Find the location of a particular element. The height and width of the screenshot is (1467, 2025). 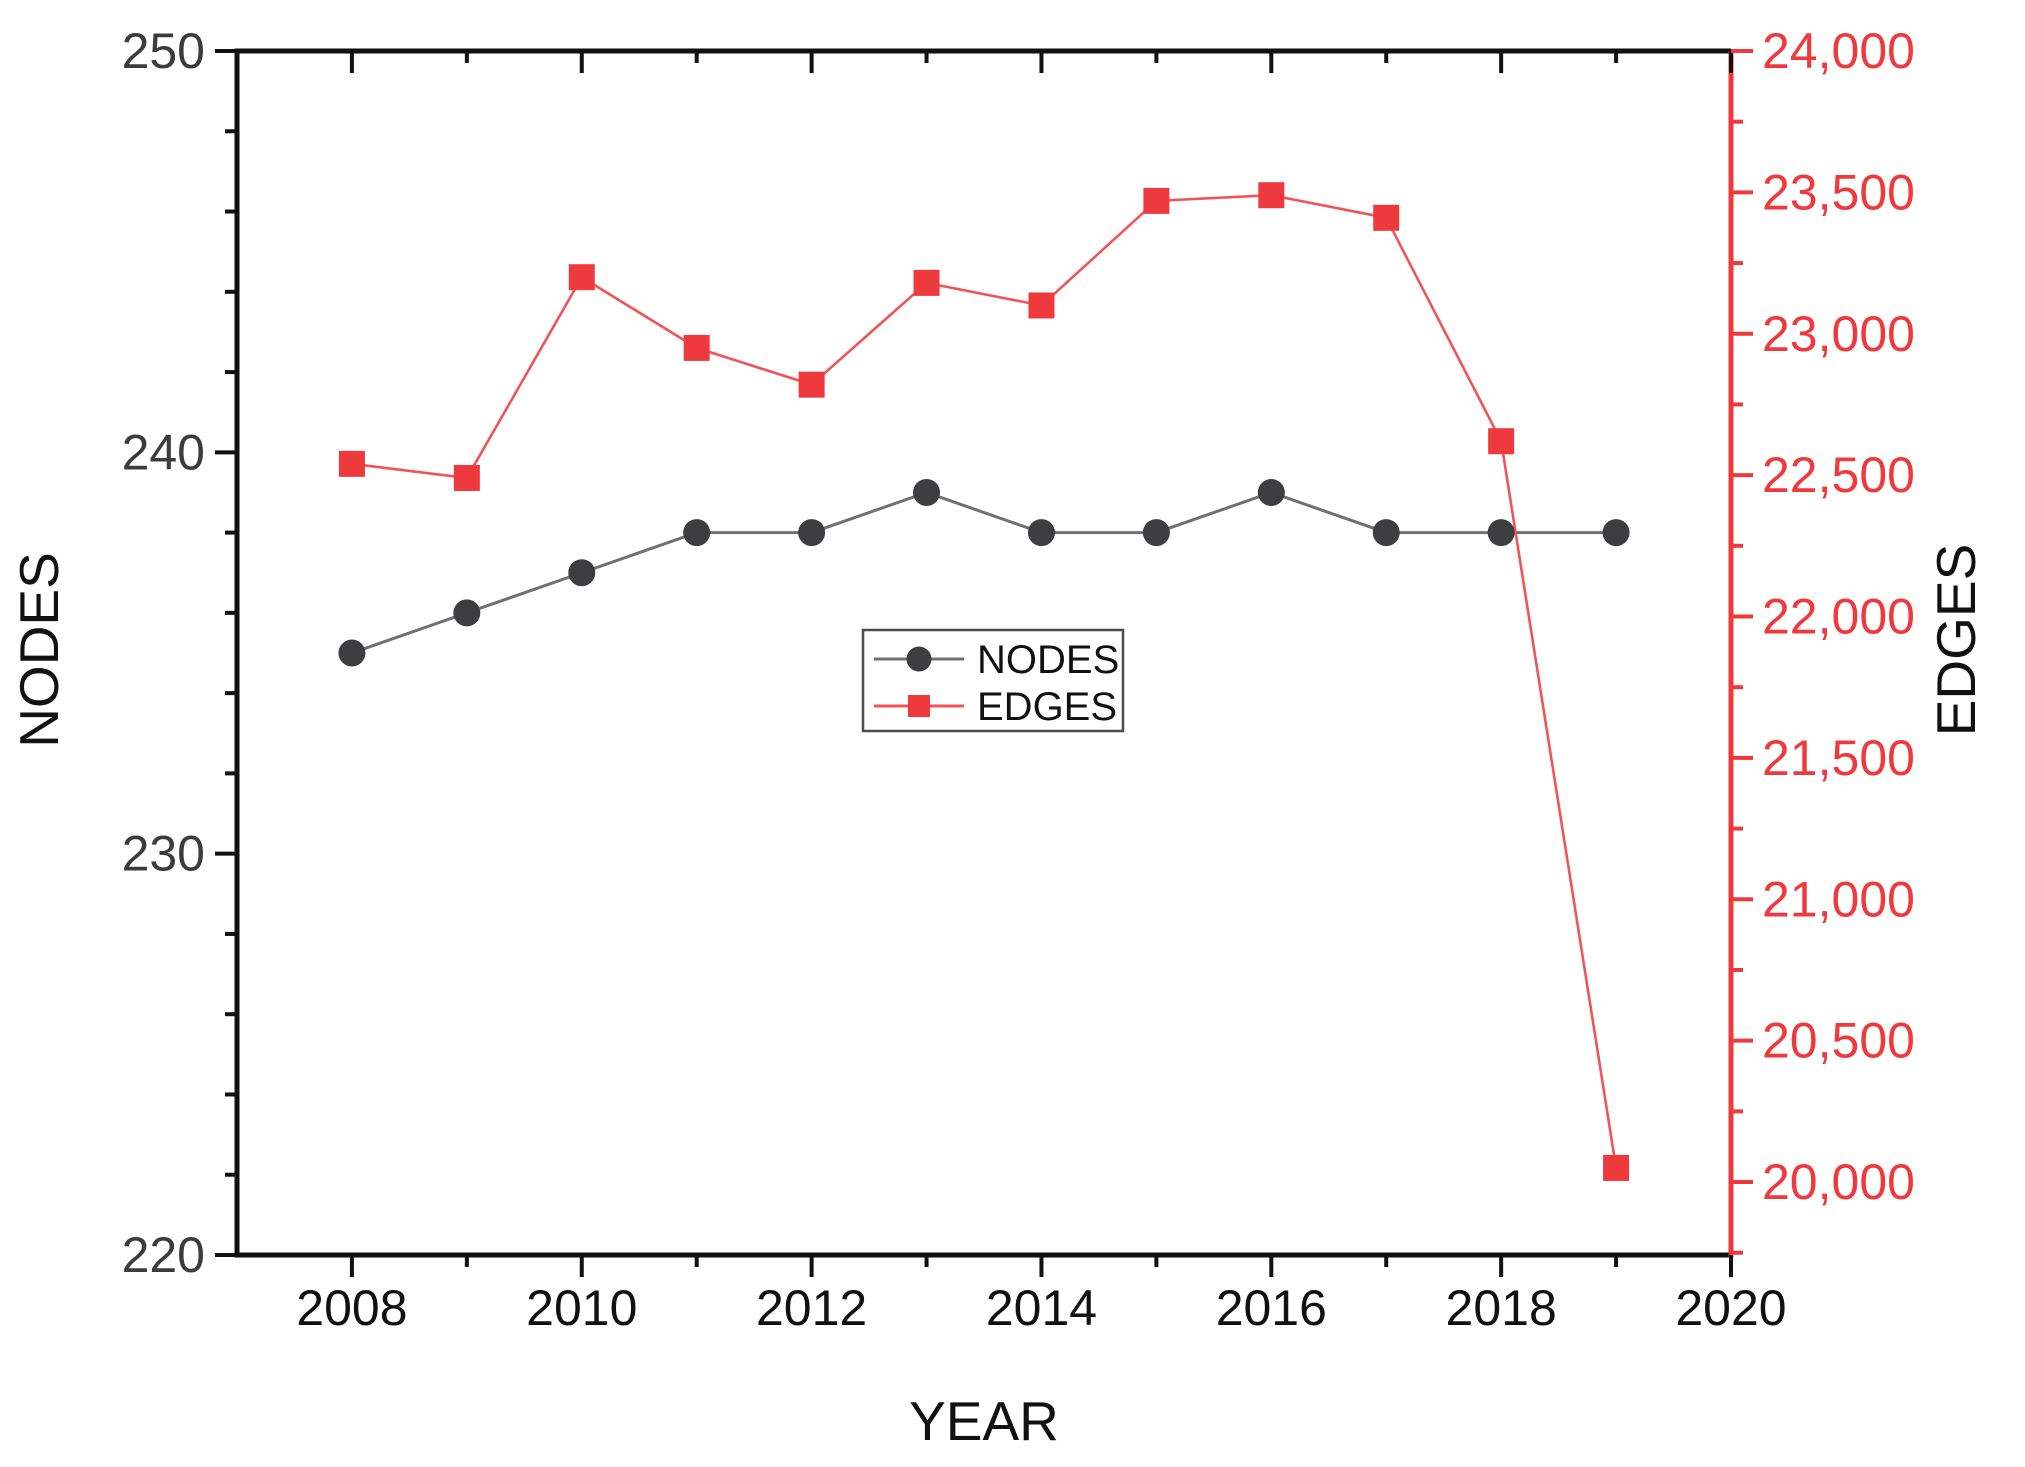

x-tick-label: 2008 is located at coordinates (351, 1308).